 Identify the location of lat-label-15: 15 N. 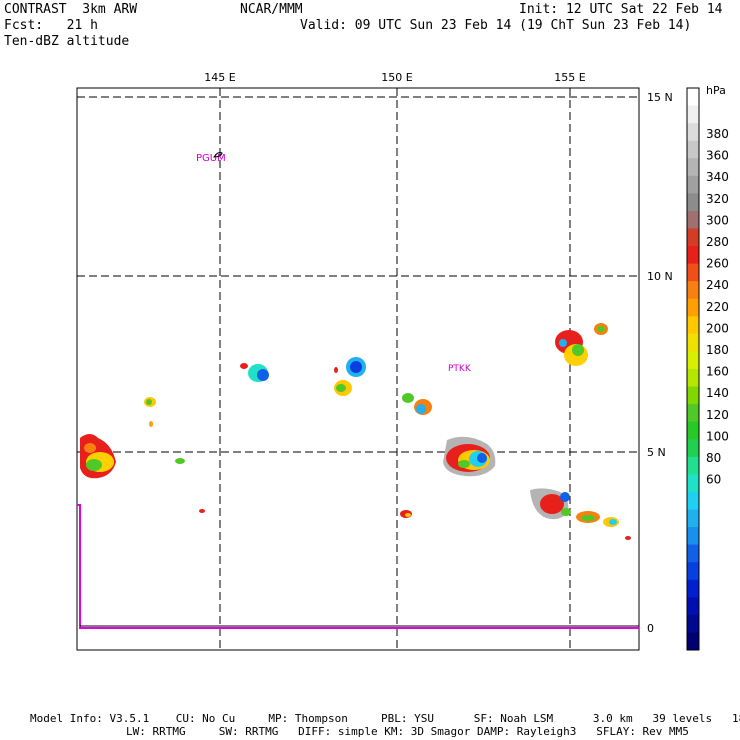
(660, 97).